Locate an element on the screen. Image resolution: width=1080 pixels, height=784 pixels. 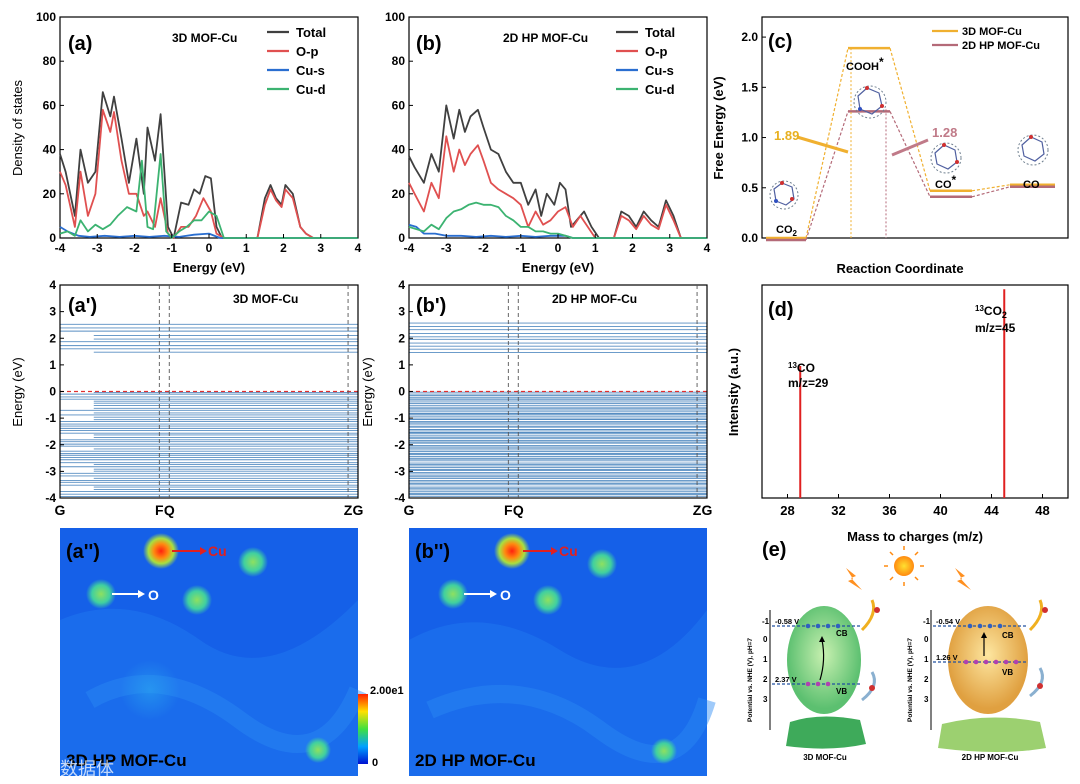
axis-tick: 3 is located at coordinates (926, 699).